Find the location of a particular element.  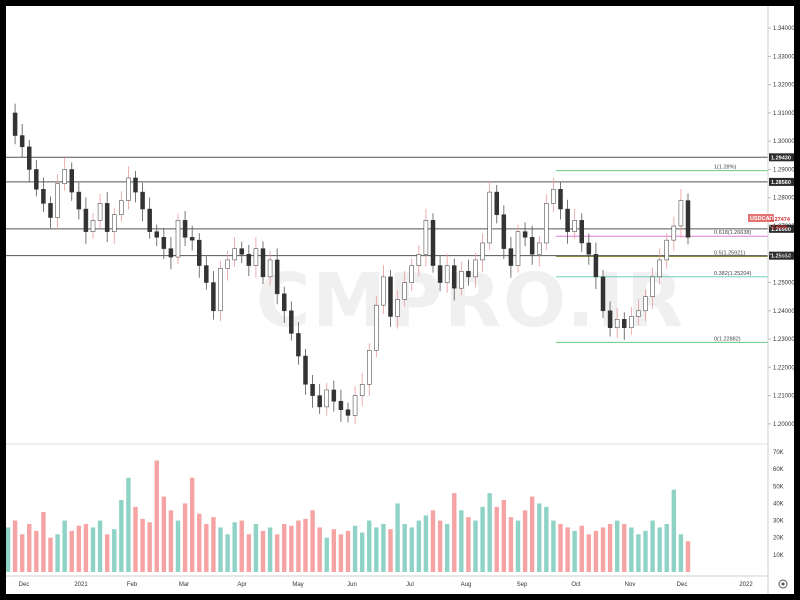

time-tick-label: Sep is located at coordinates (522, 585).